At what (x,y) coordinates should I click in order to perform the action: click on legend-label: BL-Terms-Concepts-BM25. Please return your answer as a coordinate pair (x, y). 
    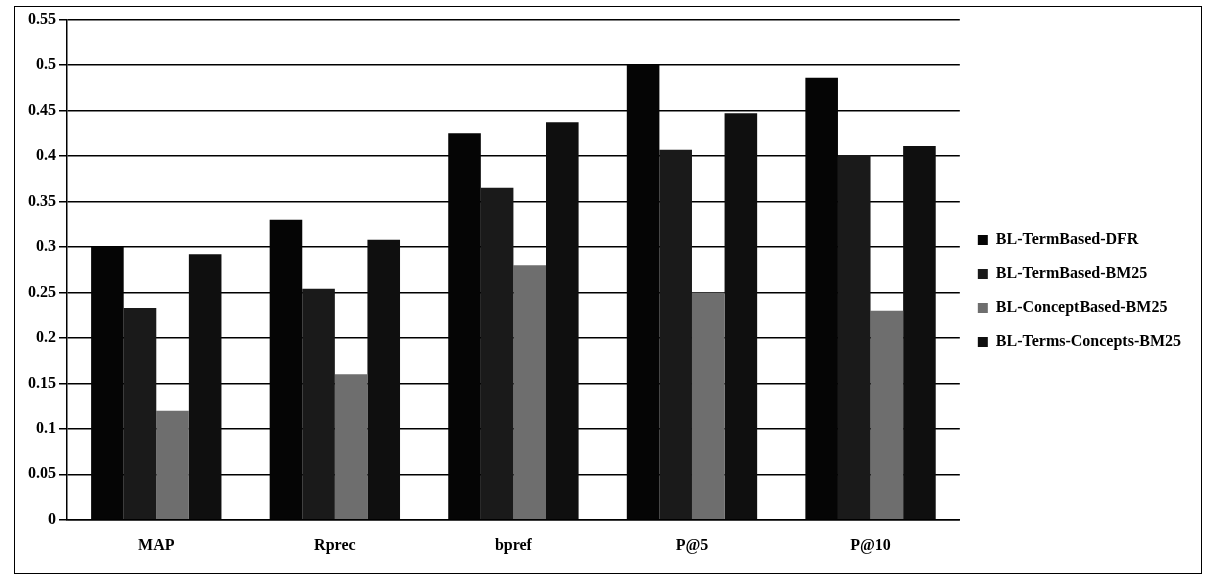
    Looking at the image, I should click on (1088, 341).